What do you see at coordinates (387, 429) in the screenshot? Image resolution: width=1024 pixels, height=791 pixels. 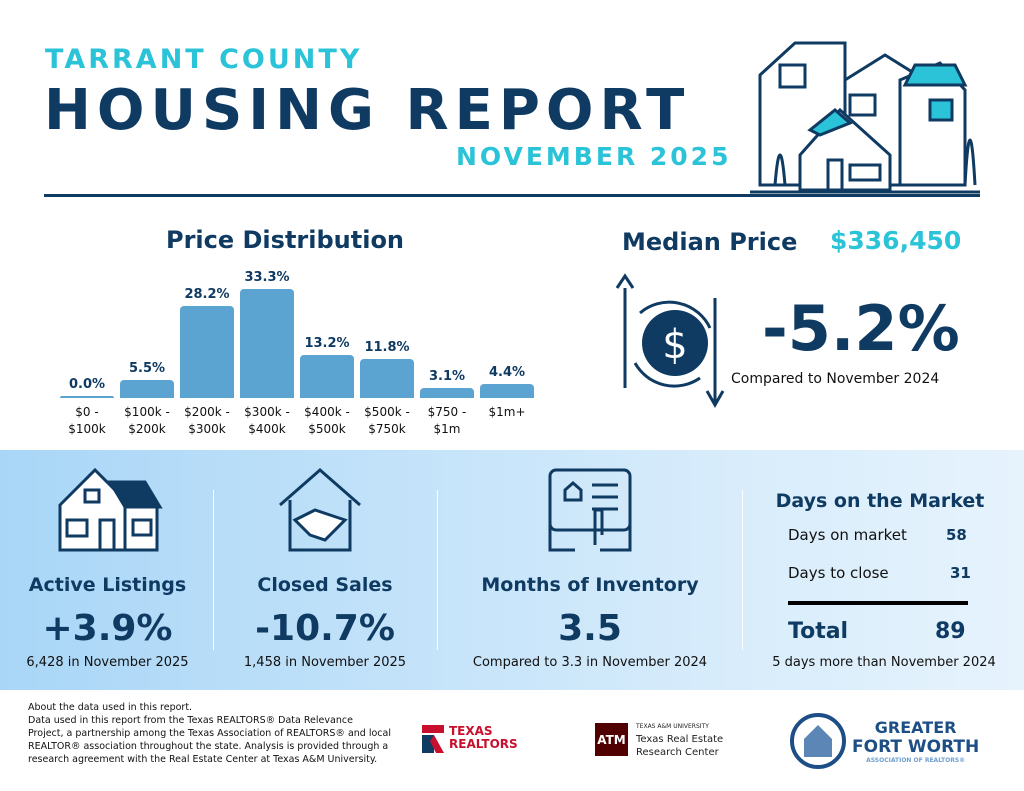 I see `x-tick-line: $750k` at bounding box center [387, 429].